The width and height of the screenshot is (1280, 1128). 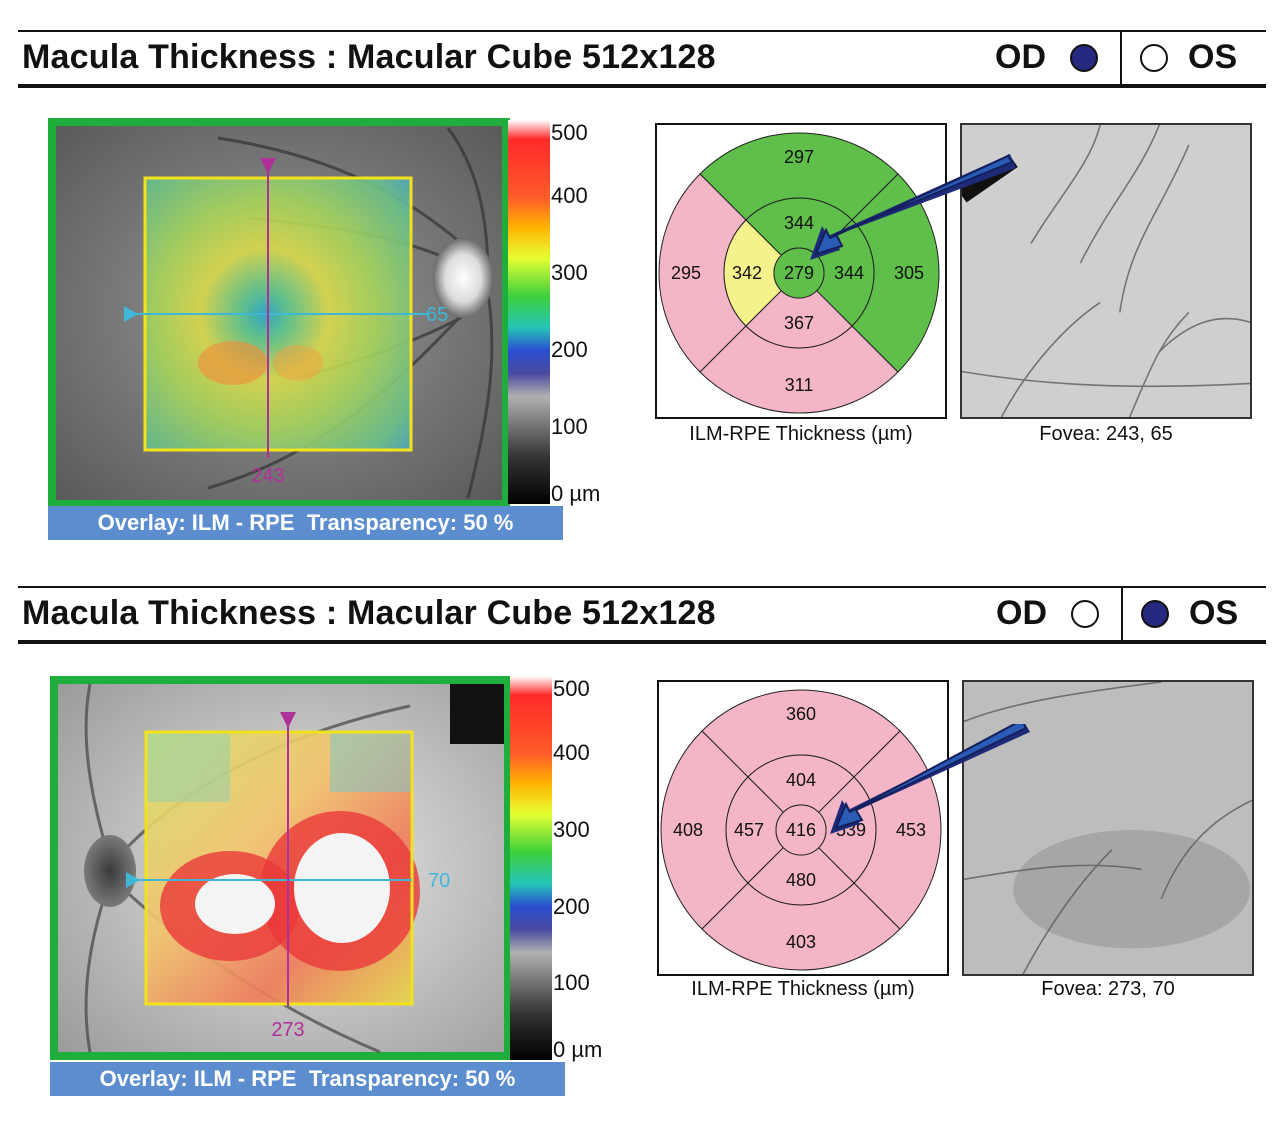 I want to click on etdrs-inner-temporal-value: 342, so click(x=747, y=273).